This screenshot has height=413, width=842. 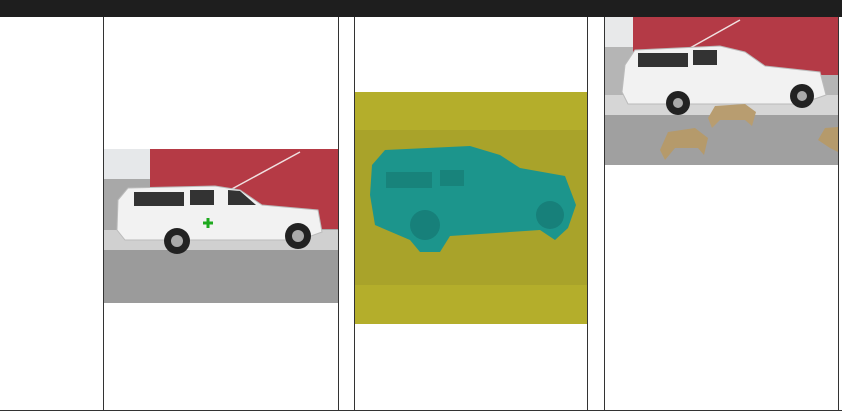 What do you see at coordinates (421, 8) in the screenshot?
I see `top-bar` at bounding box center [421, 8].